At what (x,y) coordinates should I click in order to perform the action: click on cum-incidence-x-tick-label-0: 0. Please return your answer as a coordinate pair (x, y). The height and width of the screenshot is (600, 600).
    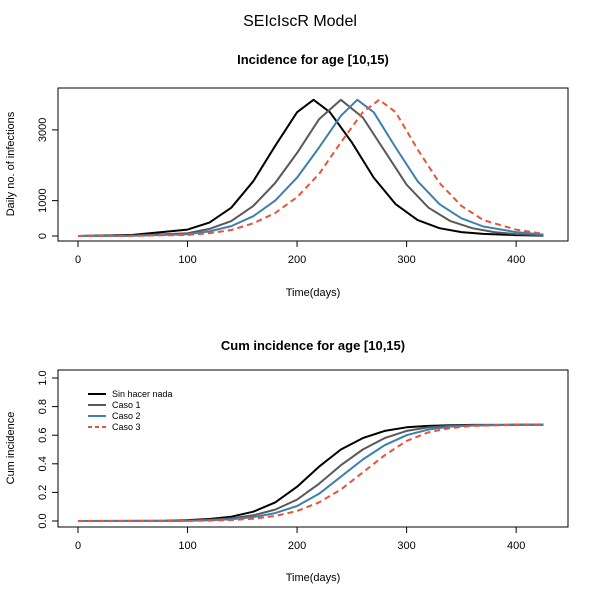
    Looking at the image, I should click on (78, 546).